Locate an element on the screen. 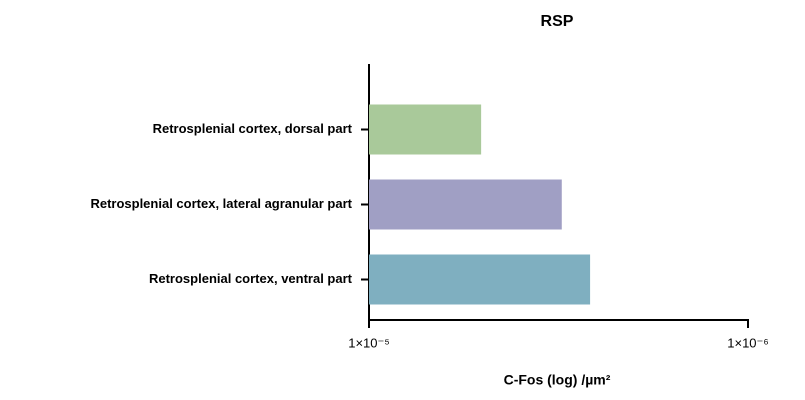 This screenshot has width=805, height=400. y-tick-label: Retrosplenial cortex, dorsal part is located at coordinates (253, 128).